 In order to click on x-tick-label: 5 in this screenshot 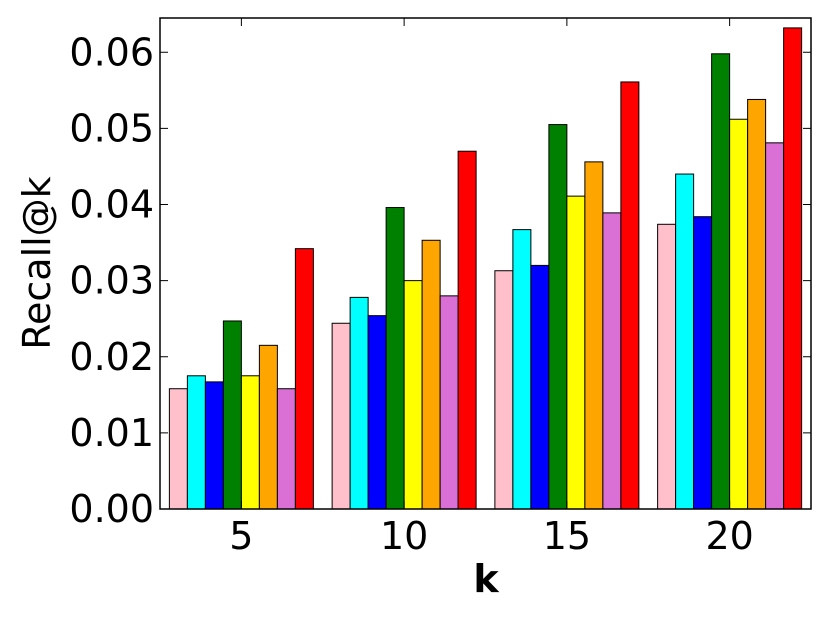, I will do `click(241, 536)`.